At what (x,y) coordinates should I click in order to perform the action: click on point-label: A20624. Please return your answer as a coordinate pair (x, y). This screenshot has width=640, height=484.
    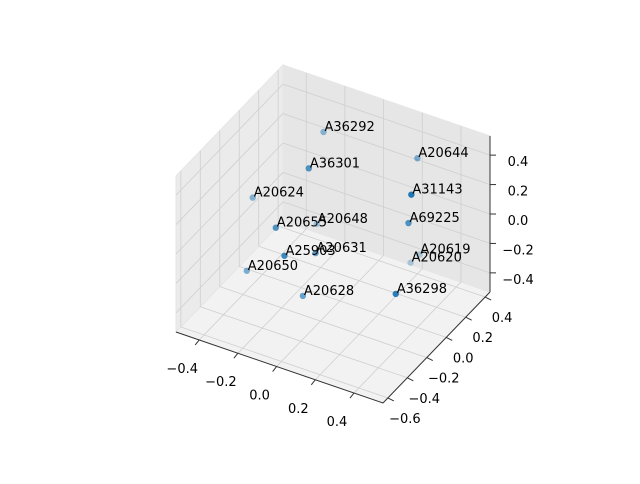
    Looking at the image, I should click on (279, 193).